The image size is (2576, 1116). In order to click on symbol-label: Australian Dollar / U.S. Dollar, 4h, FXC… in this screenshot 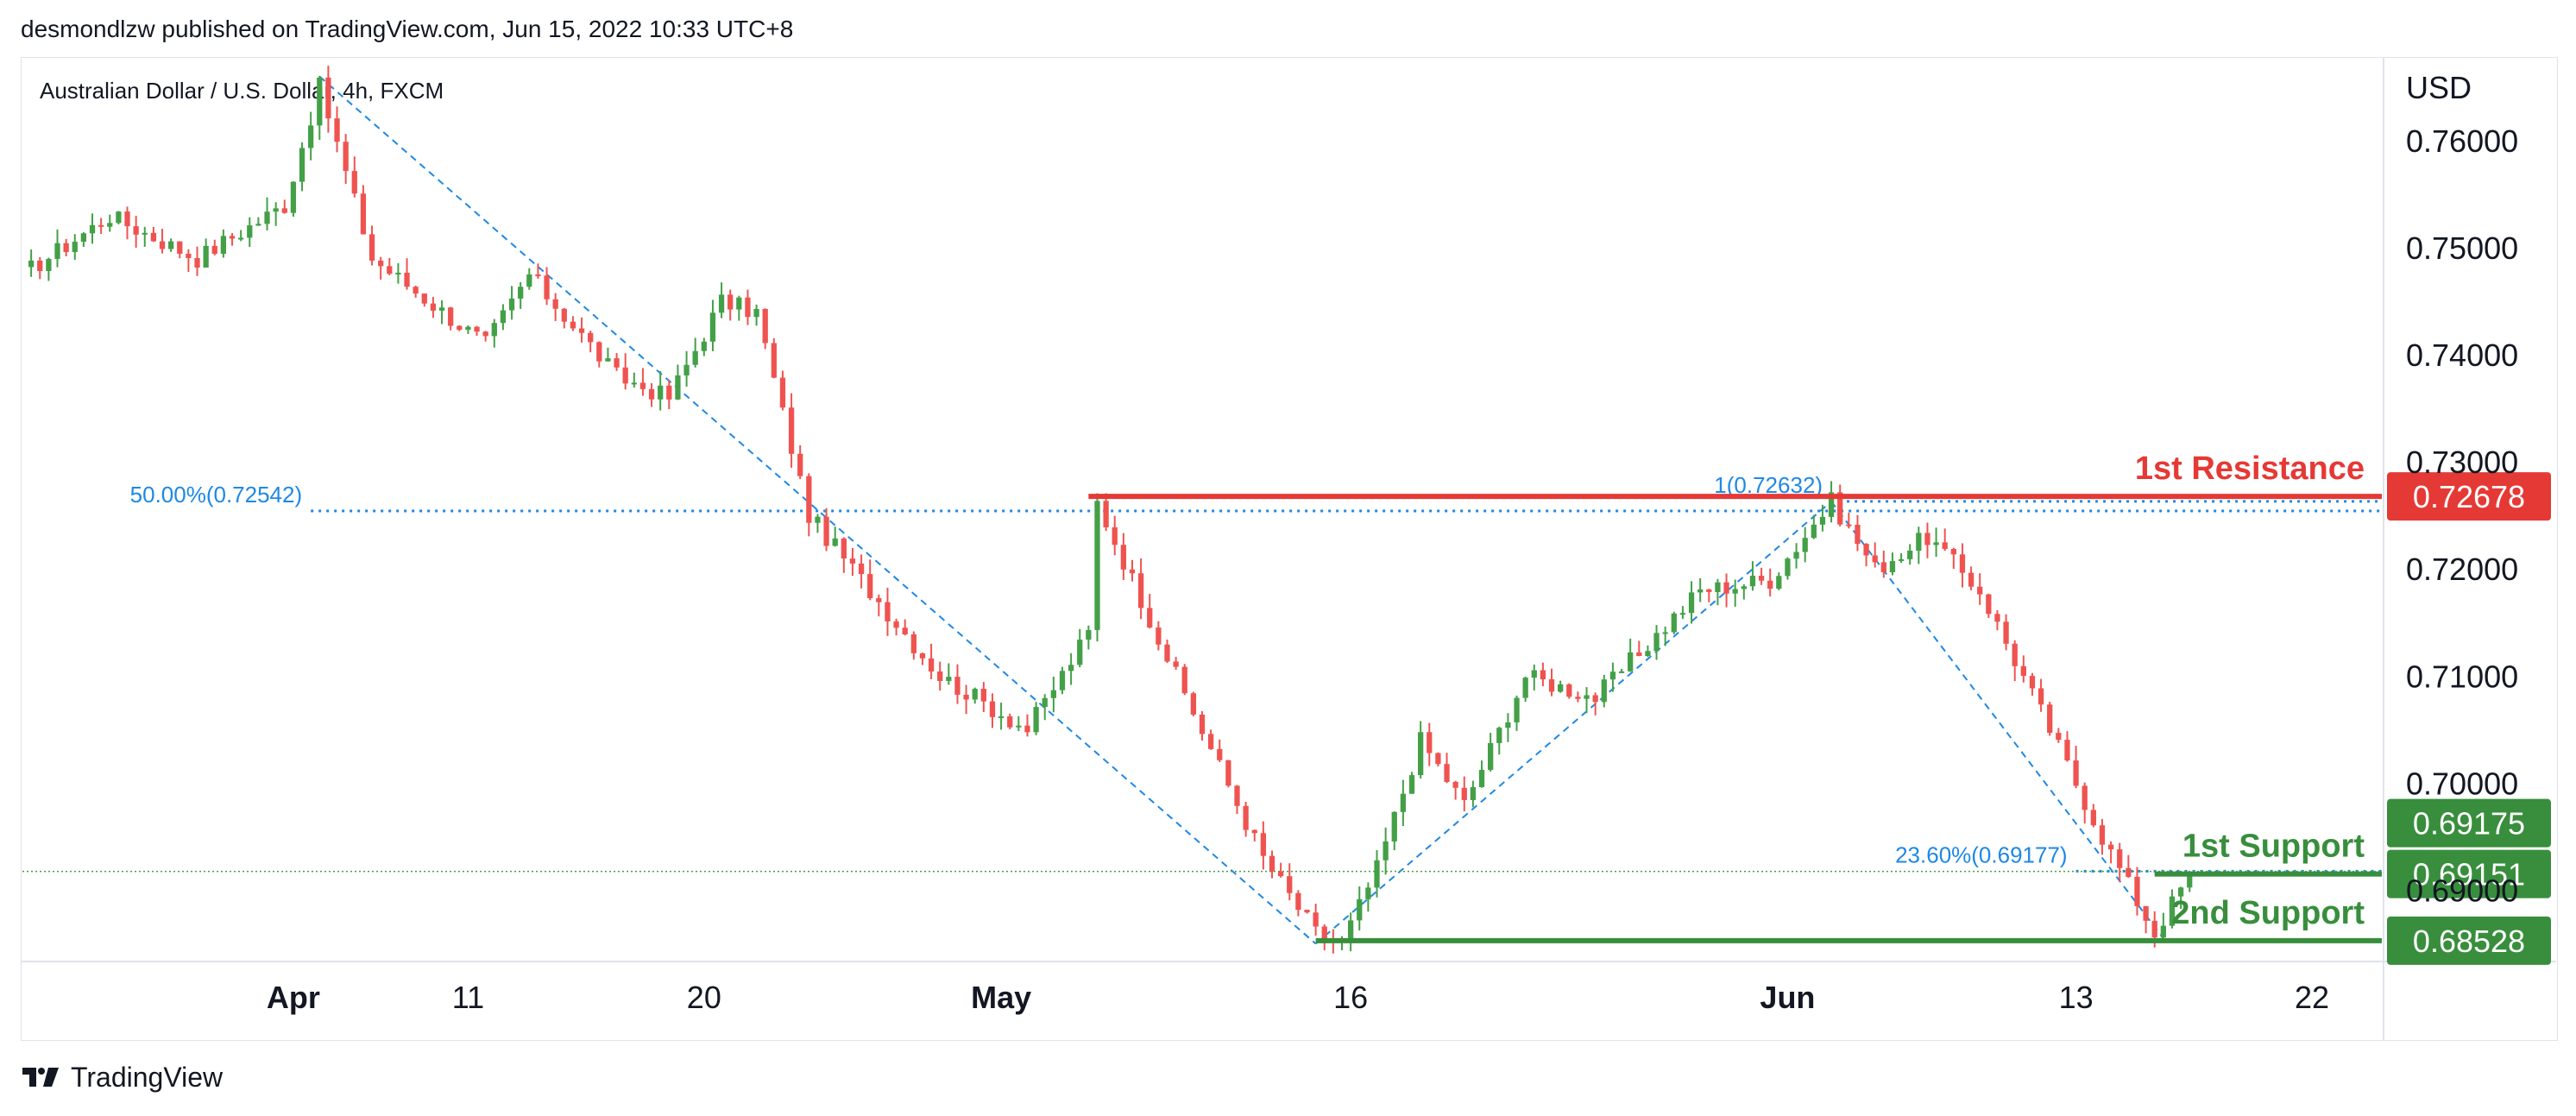, I will do `click(242, 91)`.